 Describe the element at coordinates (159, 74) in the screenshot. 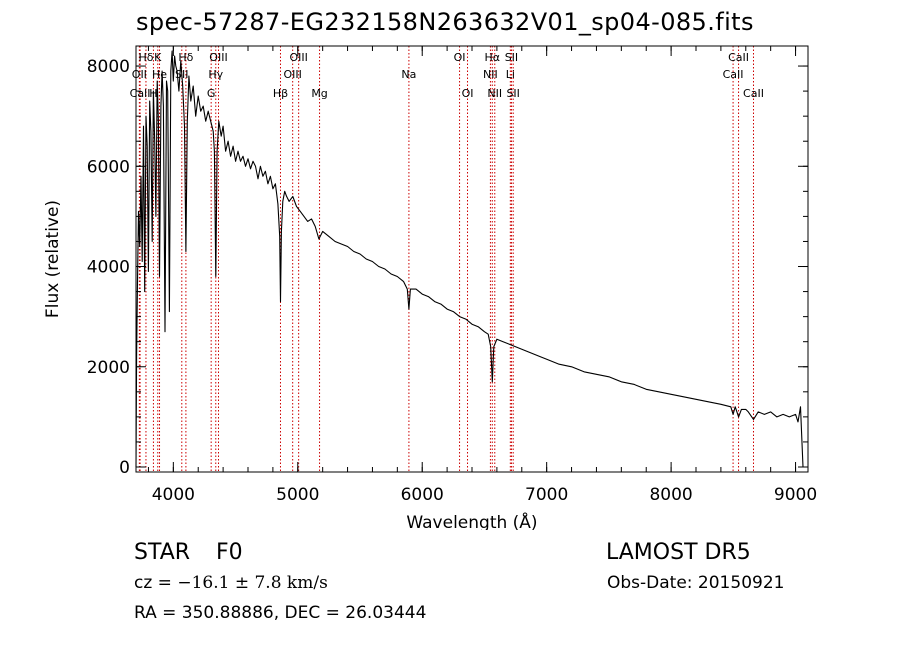

I see `line-label-4: He` at that location.